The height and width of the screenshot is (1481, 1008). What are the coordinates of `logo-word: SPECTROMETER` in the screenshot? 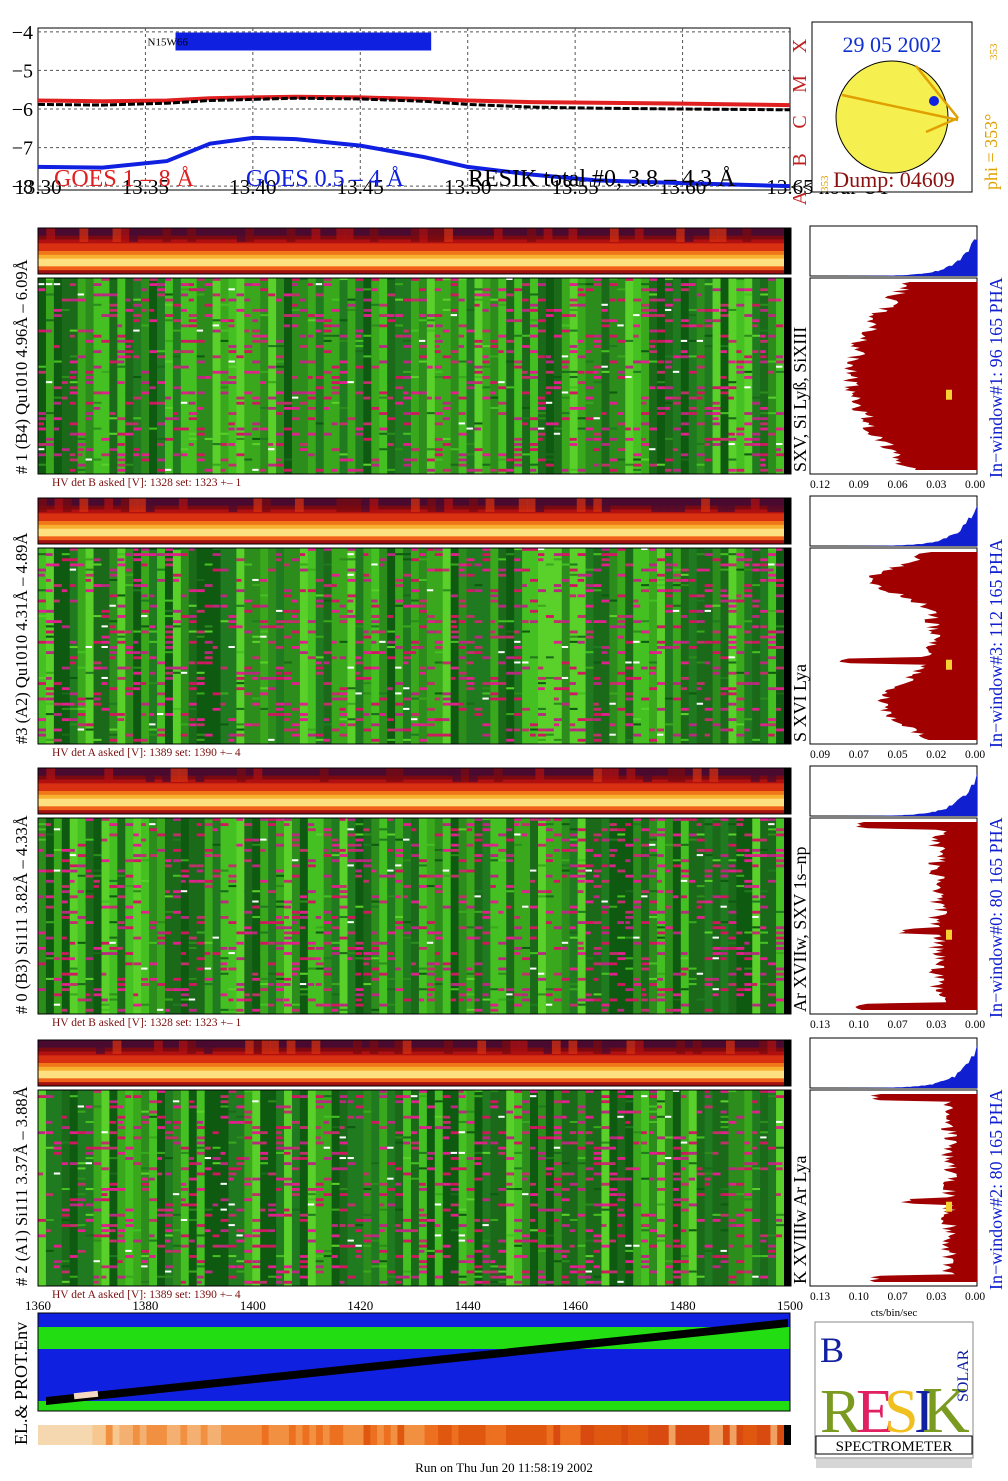 It's located at (894, 1447).